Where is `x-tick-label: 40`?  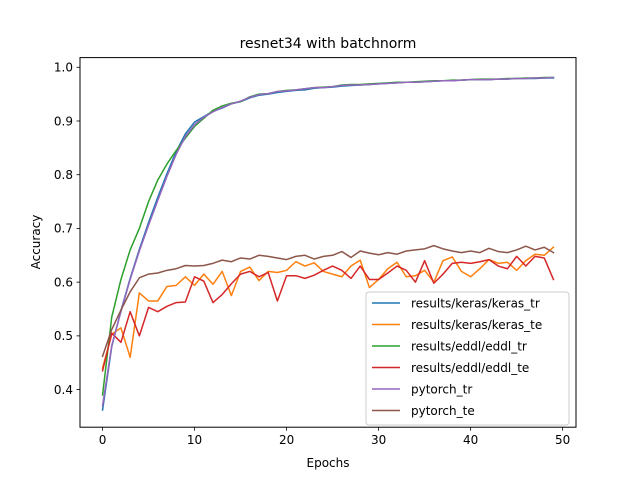 x-tick-label: 40 is located at coordinates (470, 440).